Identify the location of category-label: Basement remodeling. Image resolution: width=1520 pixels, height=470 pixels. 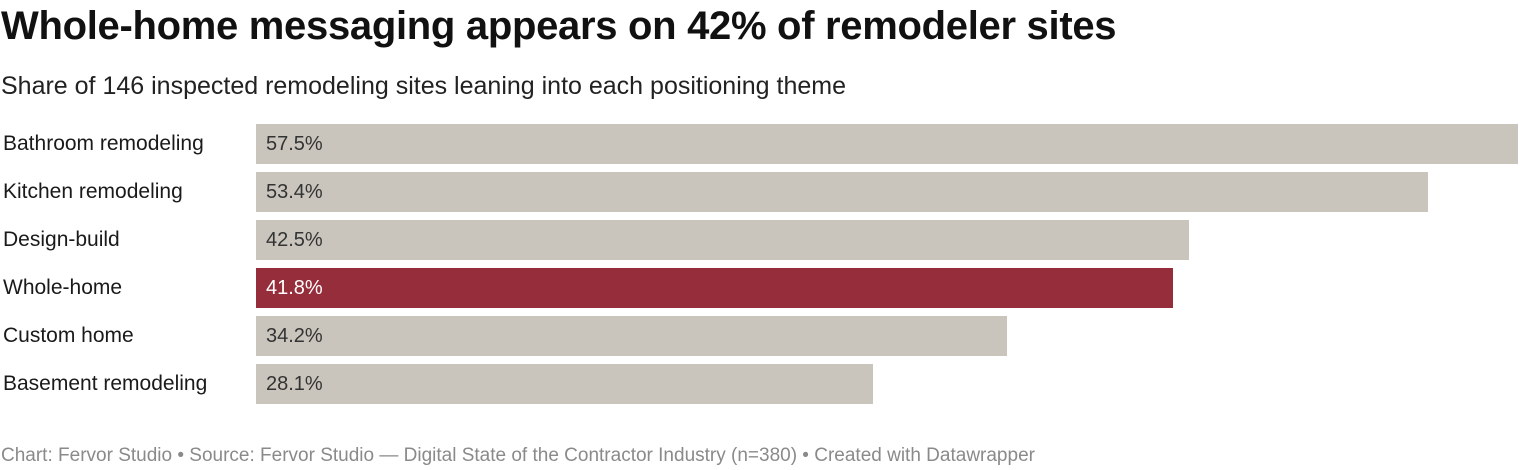
(105, 383).